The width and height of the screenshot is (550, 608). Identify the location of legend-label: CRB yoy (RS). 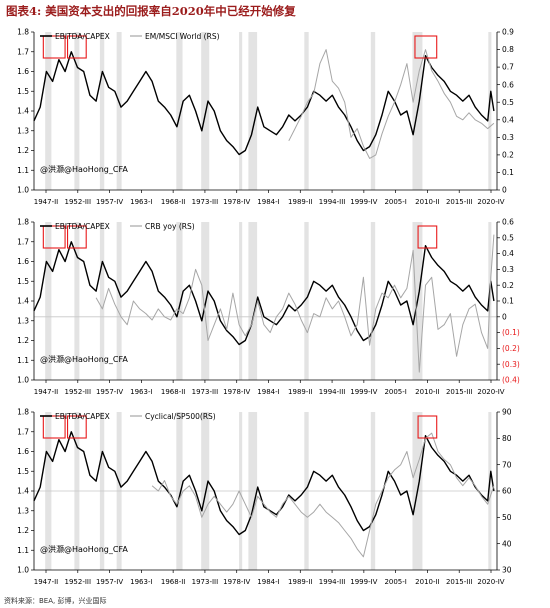
(170, 226).